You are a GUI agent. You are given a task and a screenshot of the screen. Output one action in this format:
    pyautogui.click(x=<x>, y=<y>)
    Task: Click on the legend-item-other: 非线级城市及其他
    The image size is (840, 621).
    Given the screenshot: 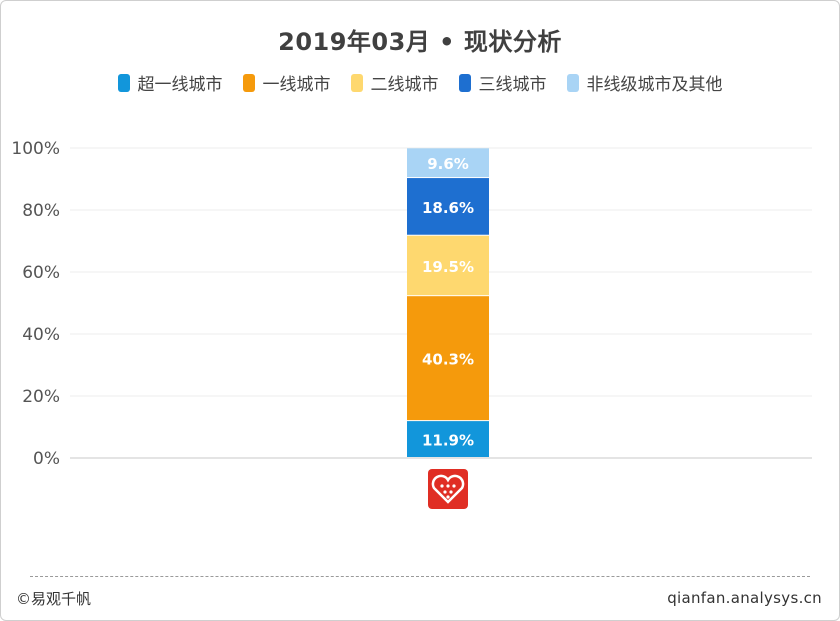 What is the action you would take?
    pyautogui.click(x=644, y=82)
    